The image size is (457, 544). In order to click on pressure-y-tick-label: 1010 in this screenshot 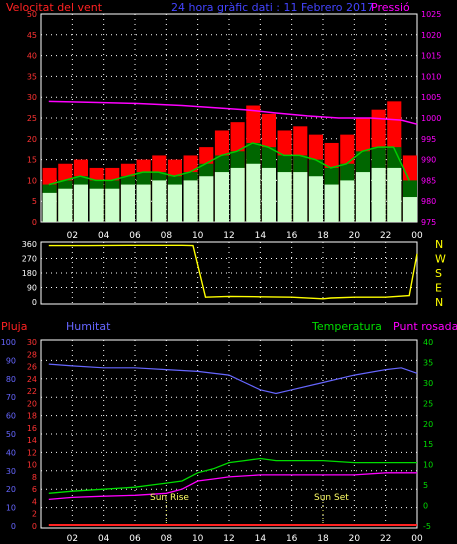, I will do `click(431, 76)`.